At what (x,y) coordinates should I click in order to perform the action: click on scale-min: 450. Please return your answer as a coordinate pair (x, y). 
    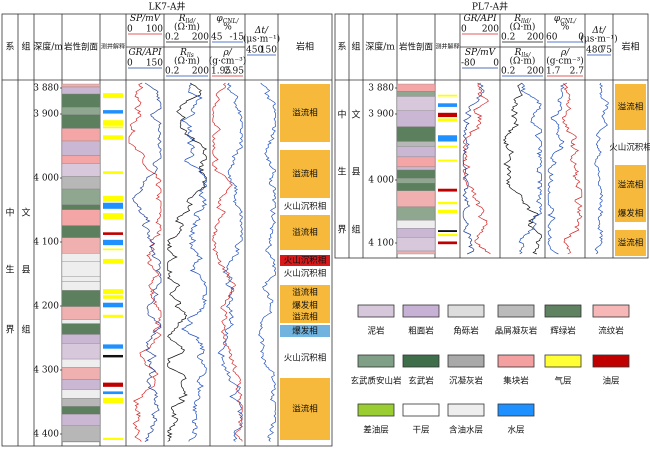
    Looking at the image, I should click on (254, 51).